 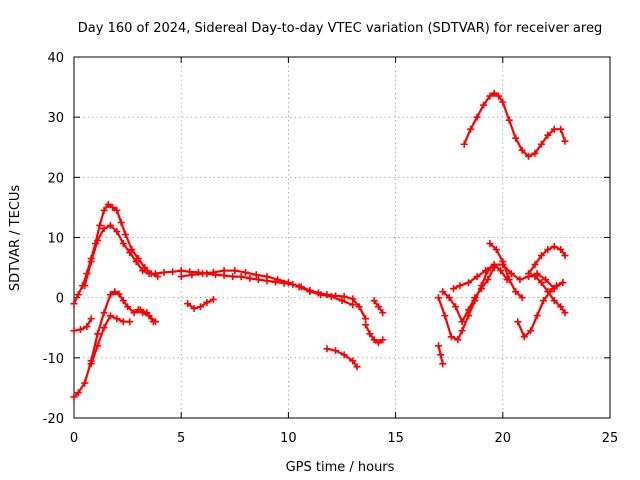 What do you see at coordinates (53, 239) in the screenshot?
I see `y-tick-labels: -20 -10 0 10 20 30 40` at bounding box center [53, 239].